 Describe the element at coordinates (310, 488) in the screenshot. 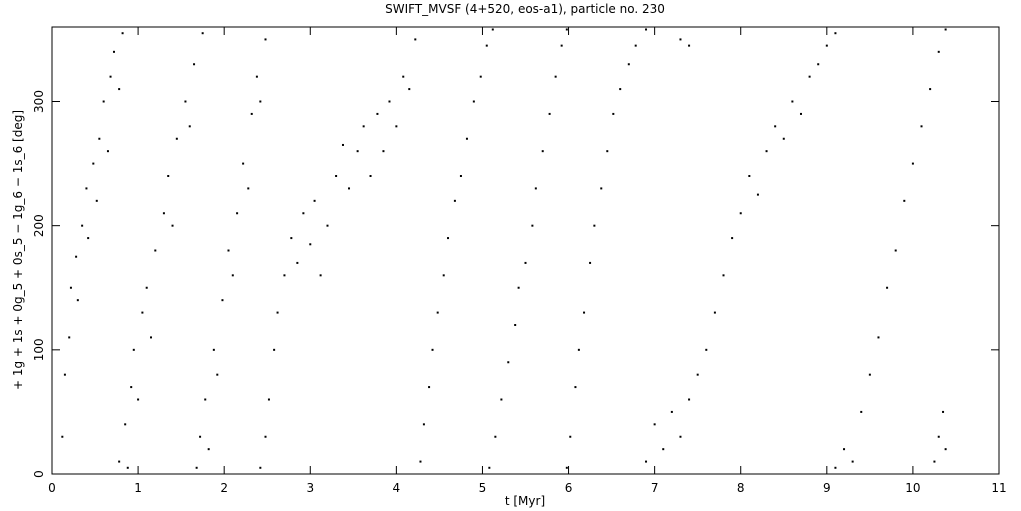

I see `x-tick-label: 3` at that location.